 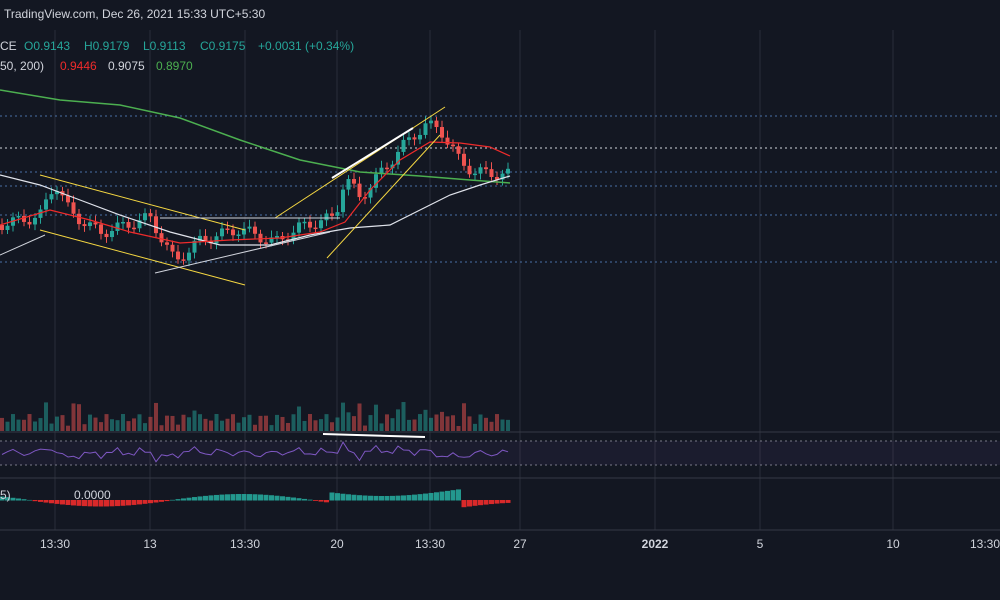 I want to click on volume, so click(x=255, y=416).